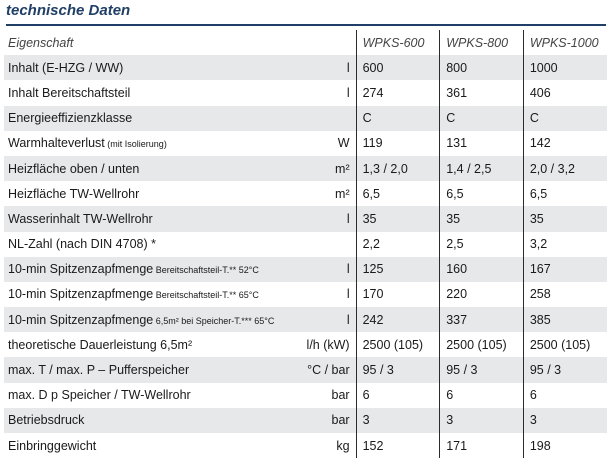 This screenshot has height=463, width=611. I want to click on table-row: Wasserinhalt TW-Wellrohr l 35 35 35, so click(305, 219).